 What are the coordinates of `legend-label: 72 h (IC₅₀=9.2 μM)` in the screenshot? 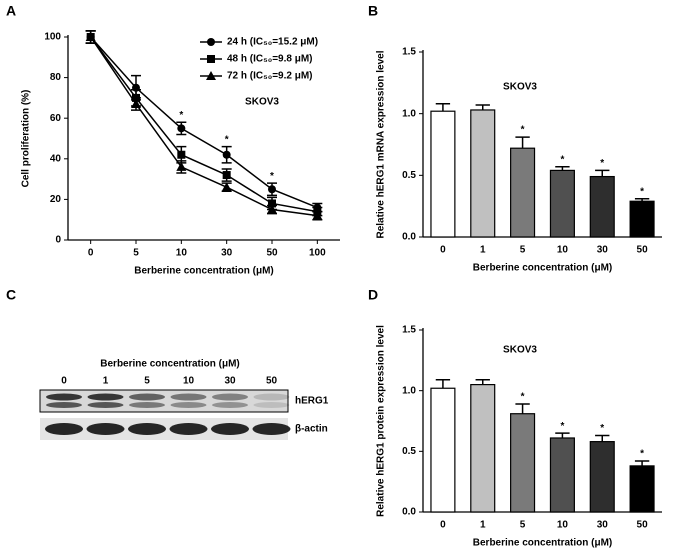 It's located at (270, 76).